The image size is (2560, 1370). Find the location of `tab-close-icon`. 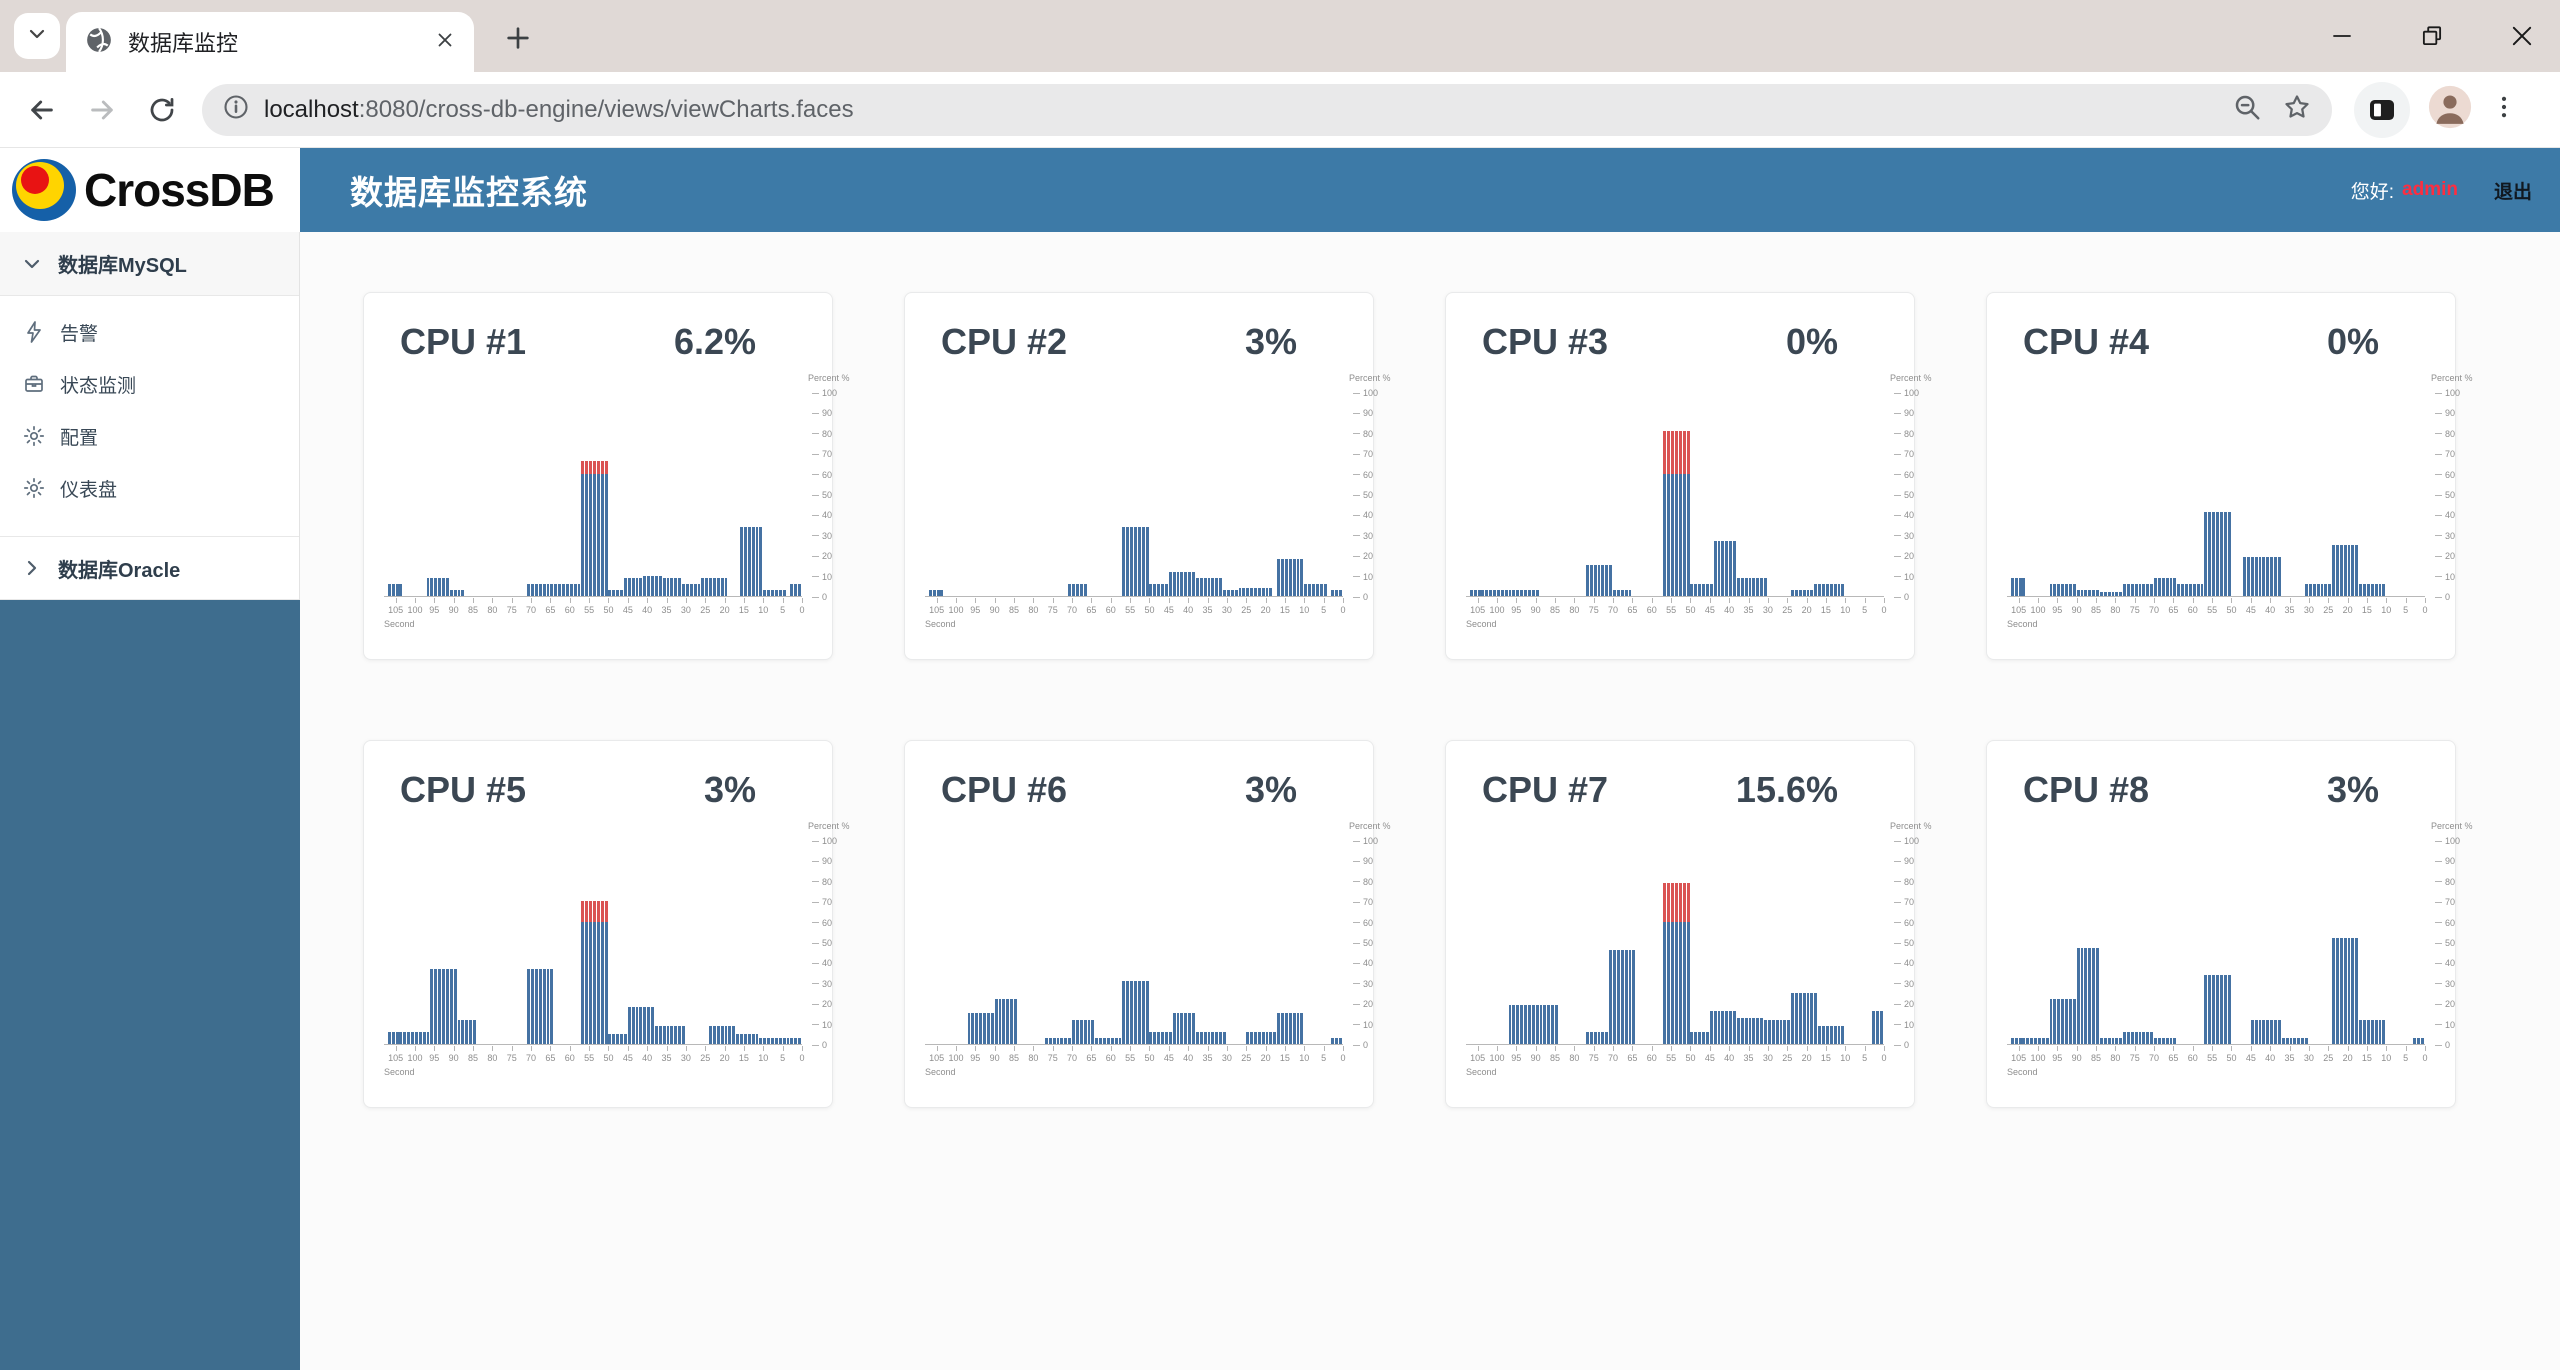

tab-close-icon is located at coordinates (445, 42).